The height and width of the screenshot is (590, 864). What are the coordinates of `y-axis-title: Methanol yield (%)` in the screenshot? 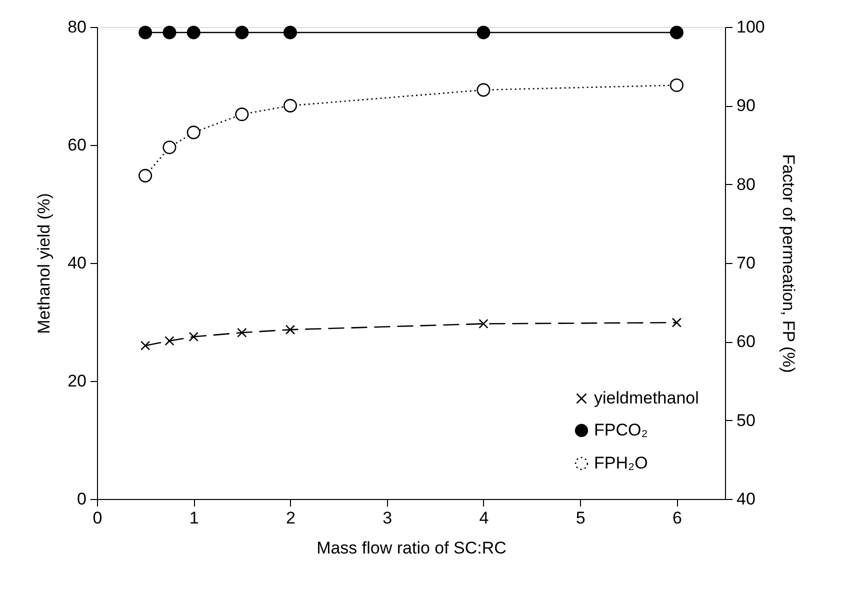 It's located at (44, 263).